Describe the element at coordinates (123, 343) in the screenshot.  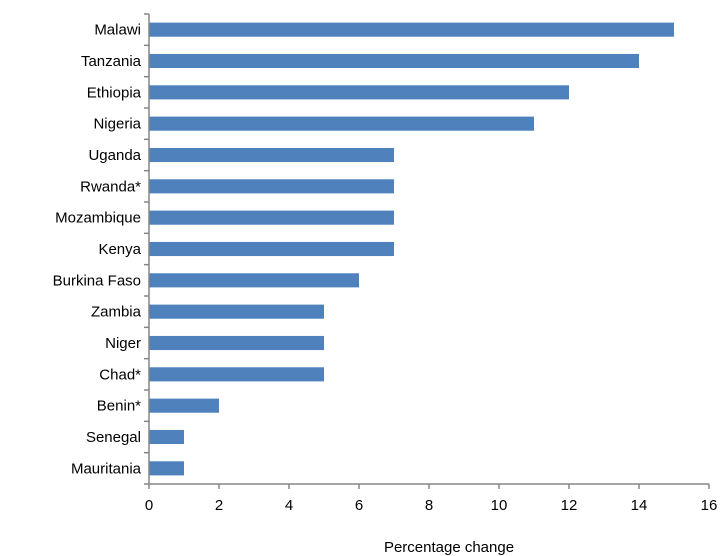
I see `category-label: Niger` at that location.